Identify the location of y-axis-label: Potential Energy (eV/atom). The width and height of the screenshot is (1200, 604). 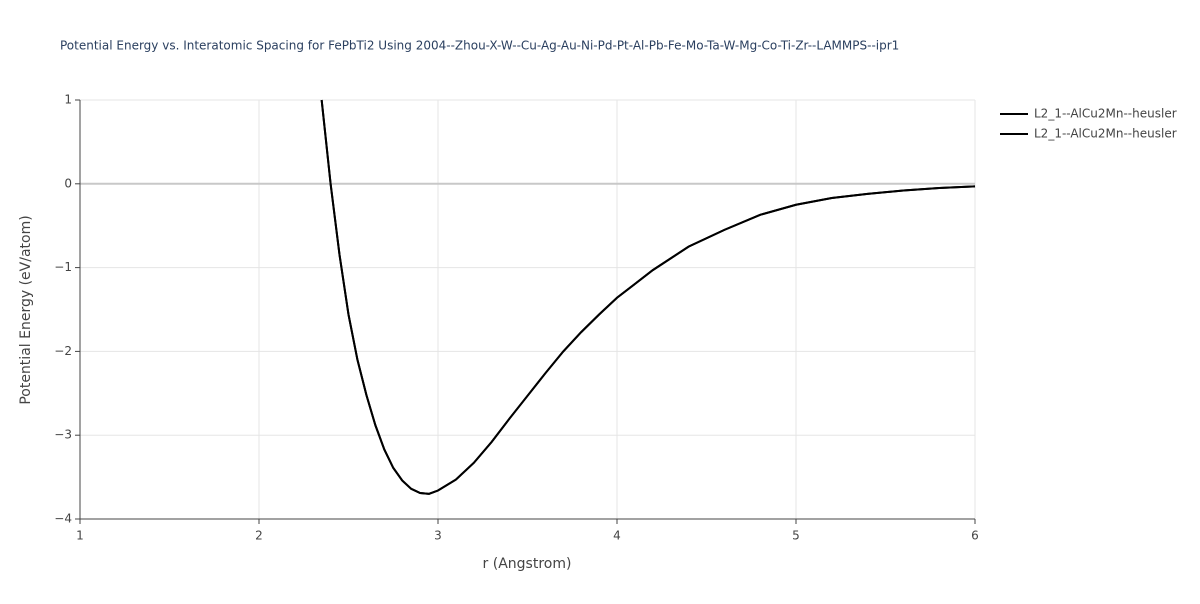
(26, 309).